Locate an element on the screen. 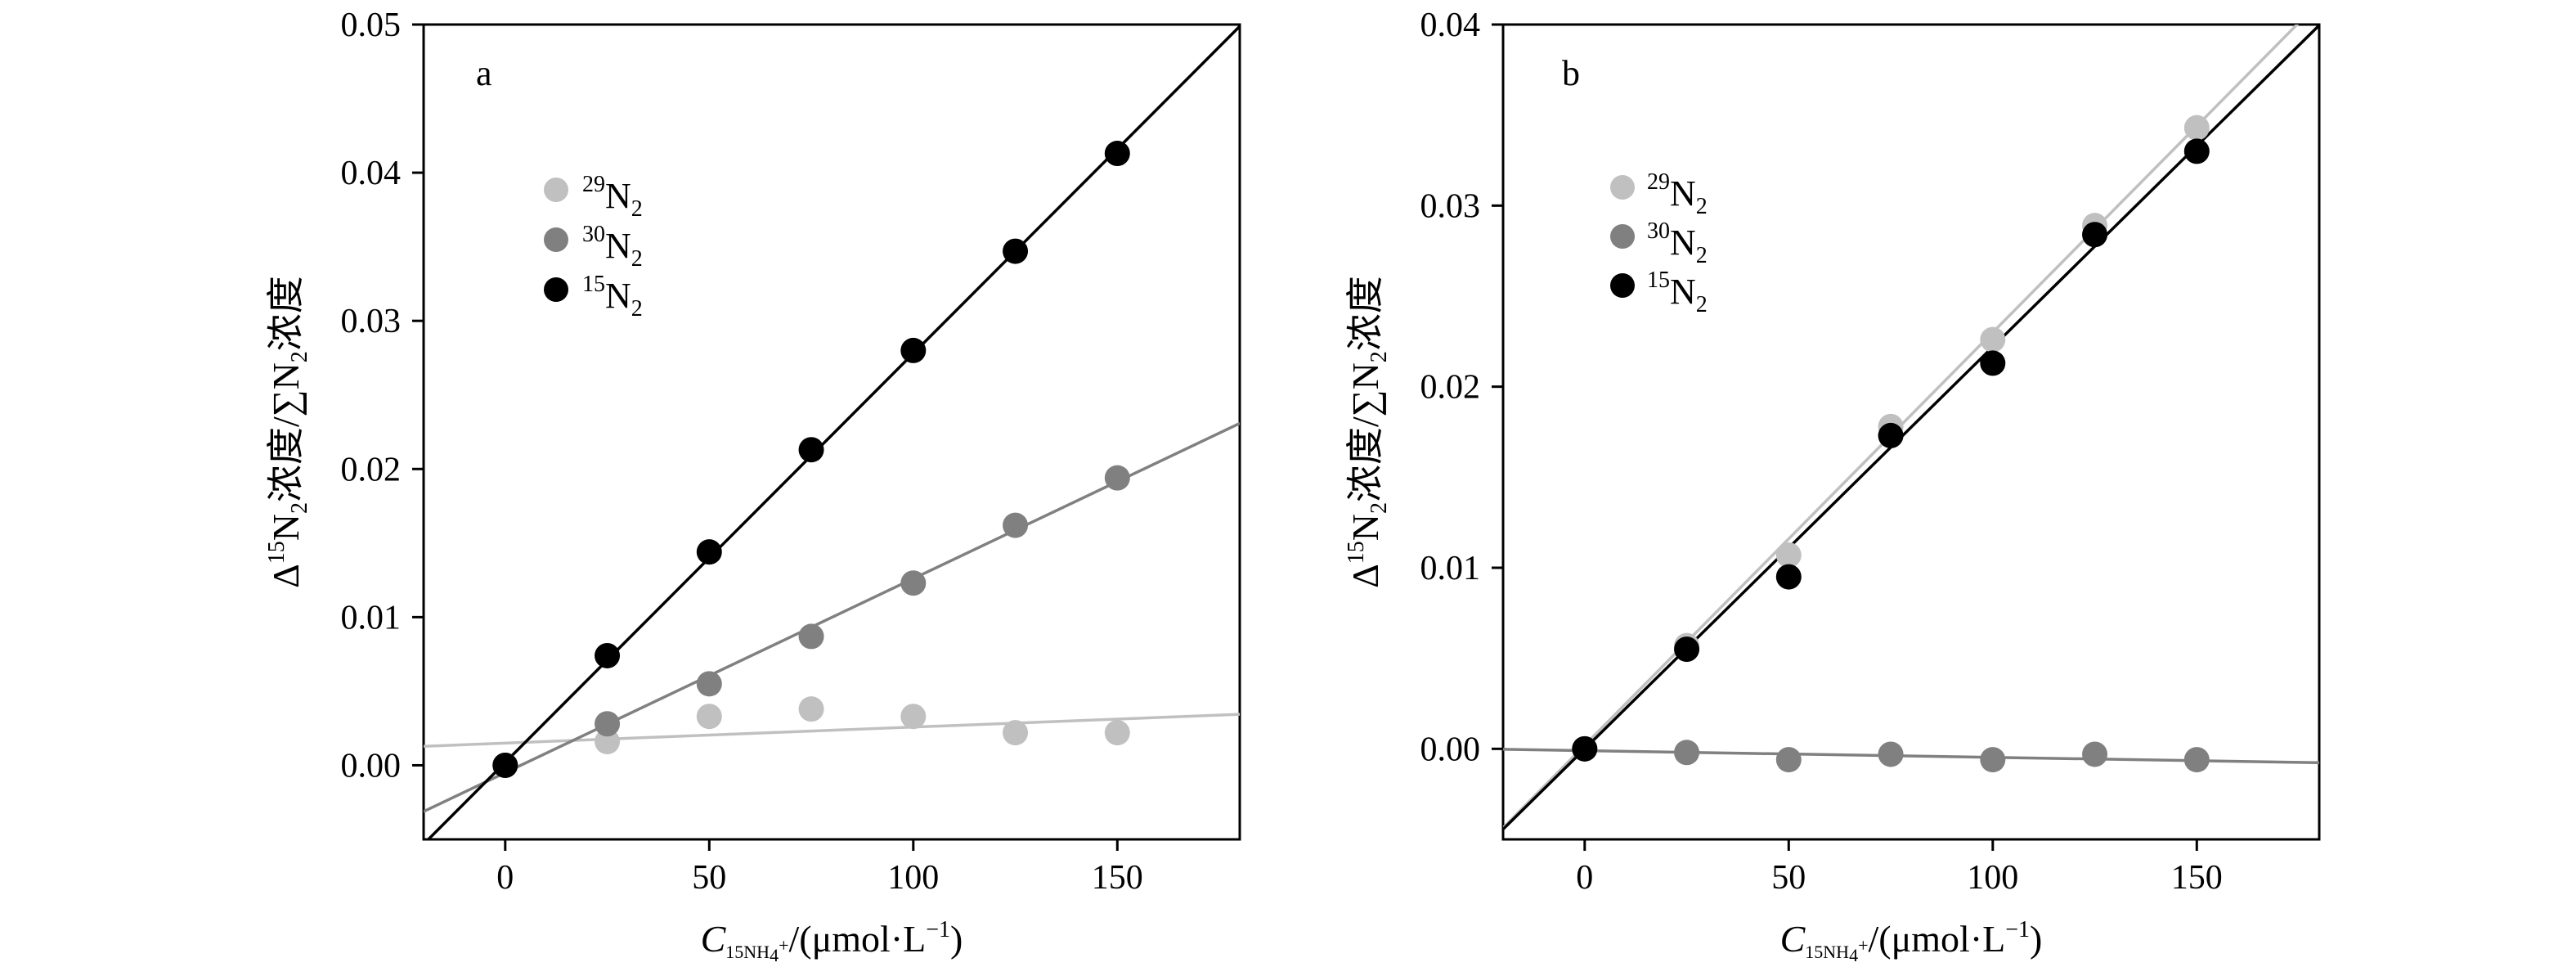 The width and height of the screenshot is (2576, 976). panel-a-fit-line-29n2 is located at coordinates (832, 730).